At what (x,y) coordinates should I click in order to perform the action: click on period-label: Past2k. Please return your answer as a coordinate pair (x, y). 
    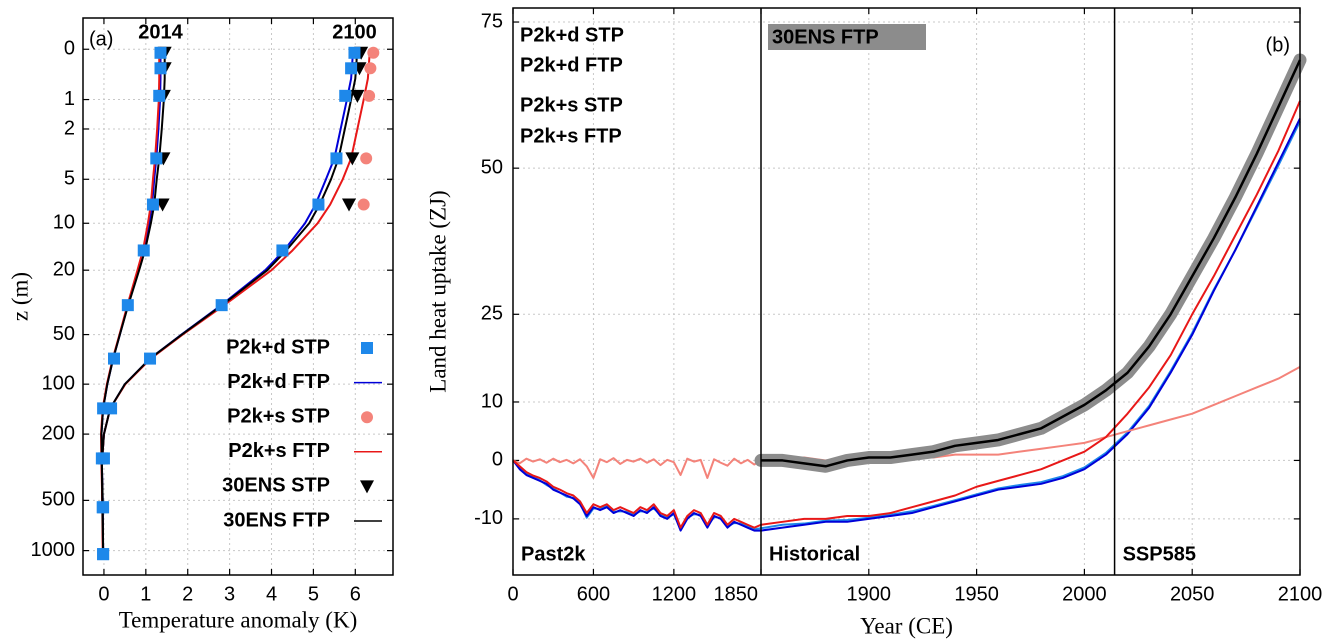
    Looking at the image, I should click on (553, 554).